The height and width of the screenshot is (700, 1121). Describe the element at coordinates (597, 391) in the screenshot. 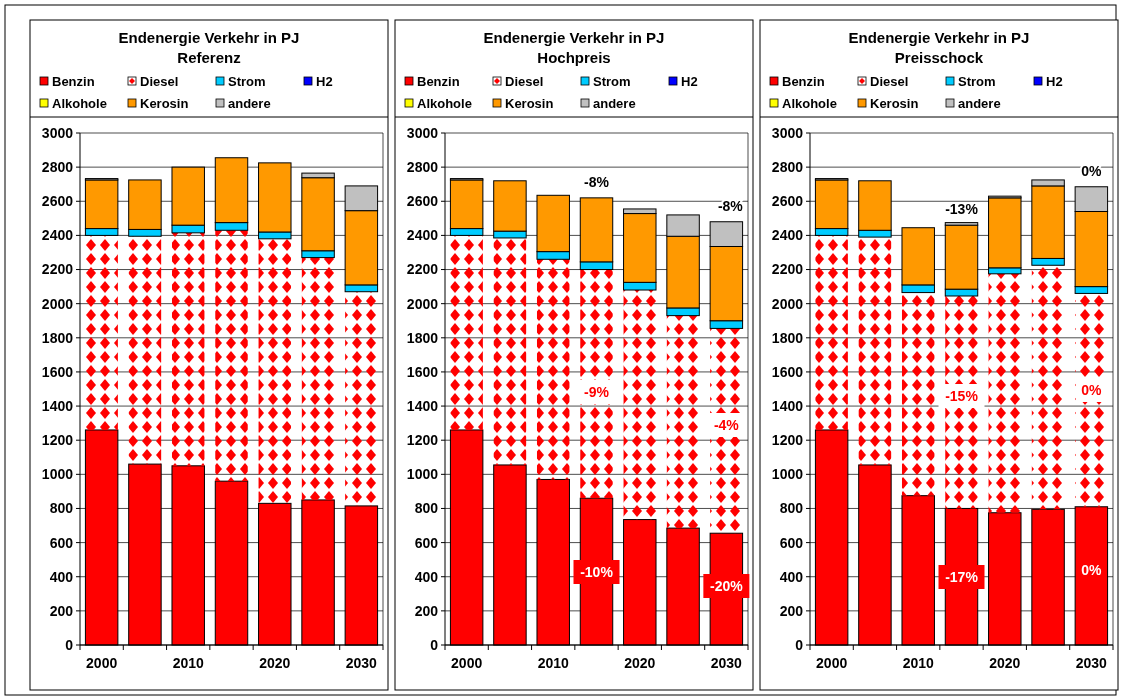

I see `annotation: -9%` at that location.